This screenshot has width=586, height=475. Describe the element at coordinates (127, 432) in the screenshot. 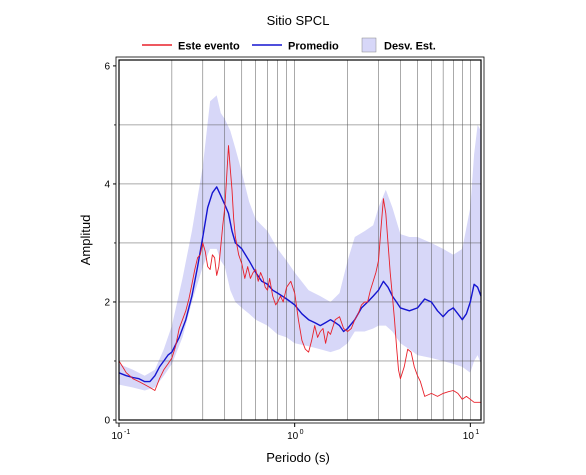

I see `x-tick-exponent: -1` at that location.